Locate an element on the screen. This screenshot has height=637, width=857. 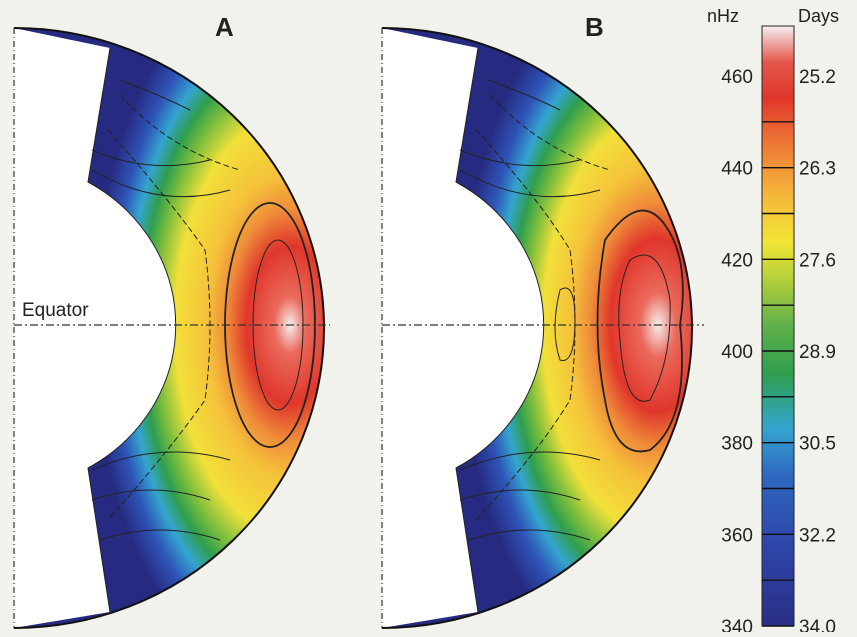
colorbar-nhz-tick-label: 360 is located at coordinates (737, 535).